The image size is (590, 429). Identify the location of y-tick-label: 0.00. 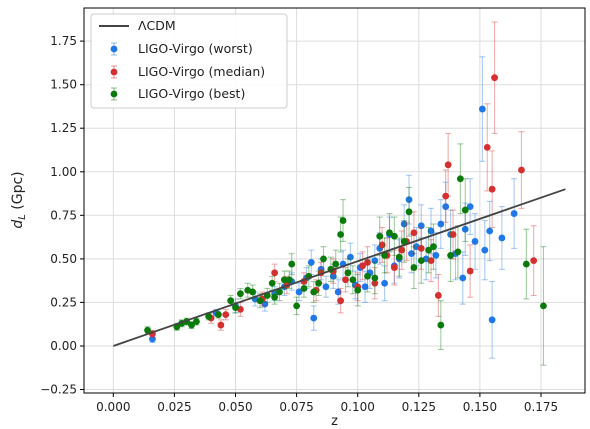
(63, 346).